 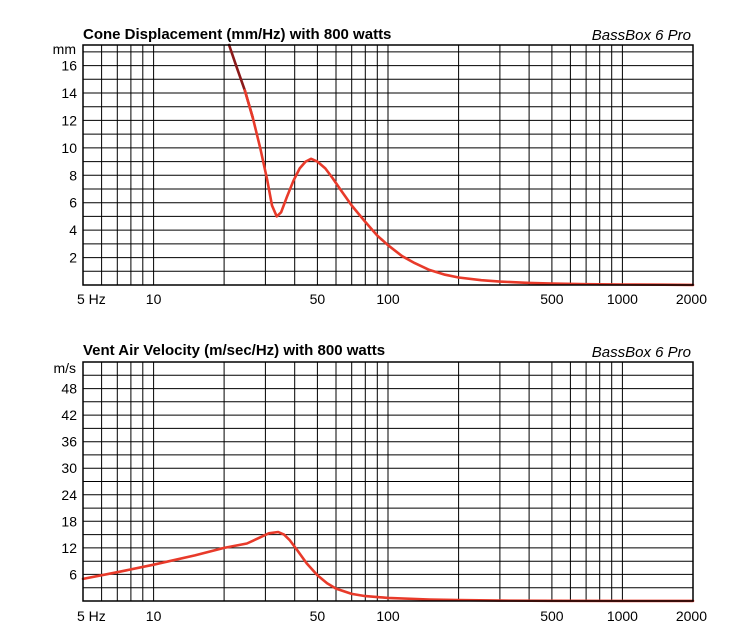 I want to click on y-tick-label: 30, so click(x=69, y=468).